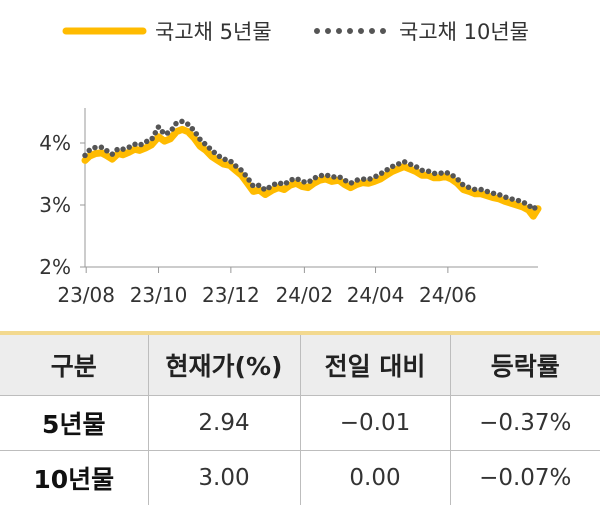 This screenshot has width=600, height=505. Describe the element at coordinates (374, 364) in the screenshot. I see `header-change: 전일 대비` at that location.